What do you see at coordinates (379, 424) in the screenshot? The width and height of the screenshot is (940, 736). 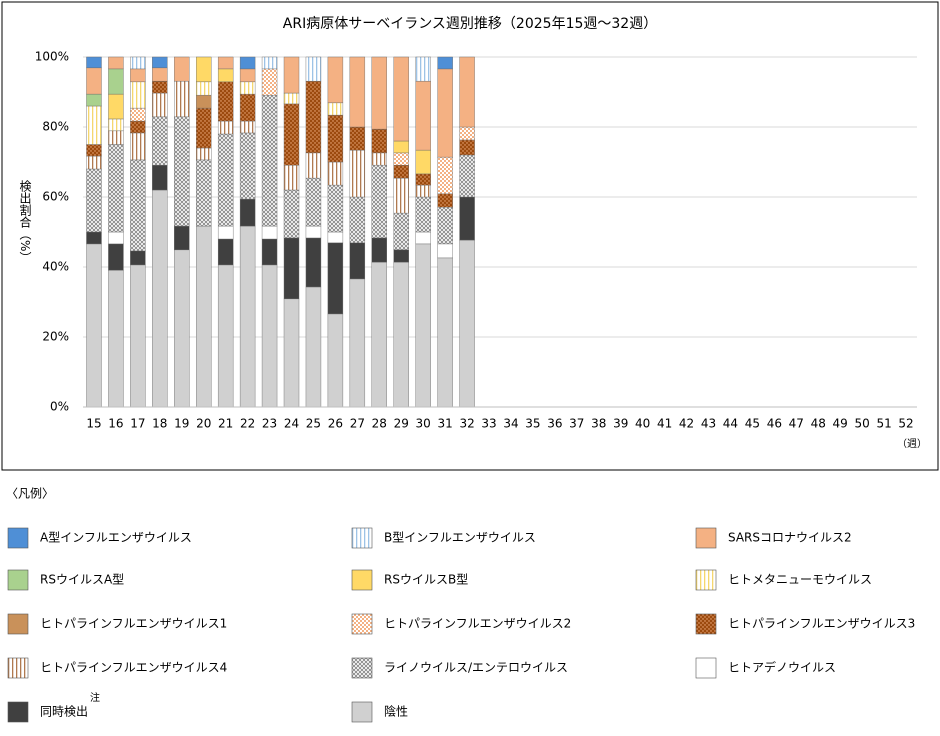 I see `x-tick-label: 28` at bounding box center [379, 424].